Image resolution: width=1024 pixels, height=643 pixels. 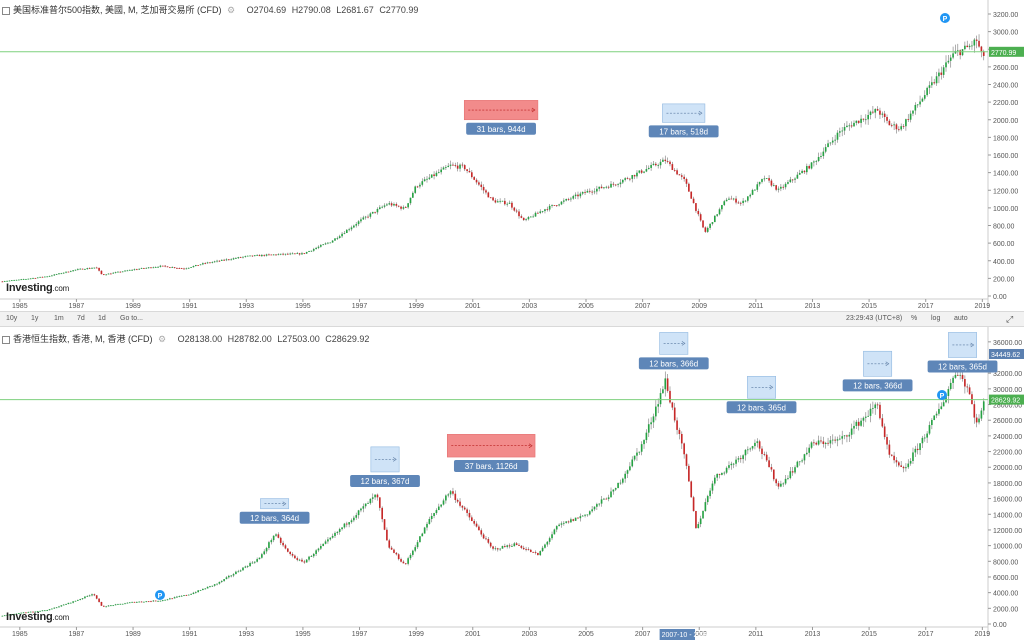 I want to click on y-tick-label: 12000.00, so click(x=1007, y=531).